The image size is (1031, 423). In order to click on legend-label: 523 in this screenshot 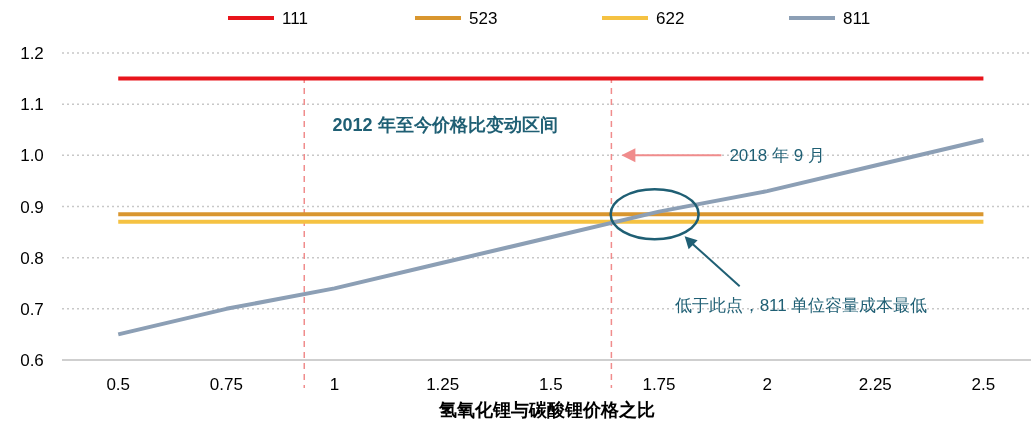, I will do `click(483, 18)`.